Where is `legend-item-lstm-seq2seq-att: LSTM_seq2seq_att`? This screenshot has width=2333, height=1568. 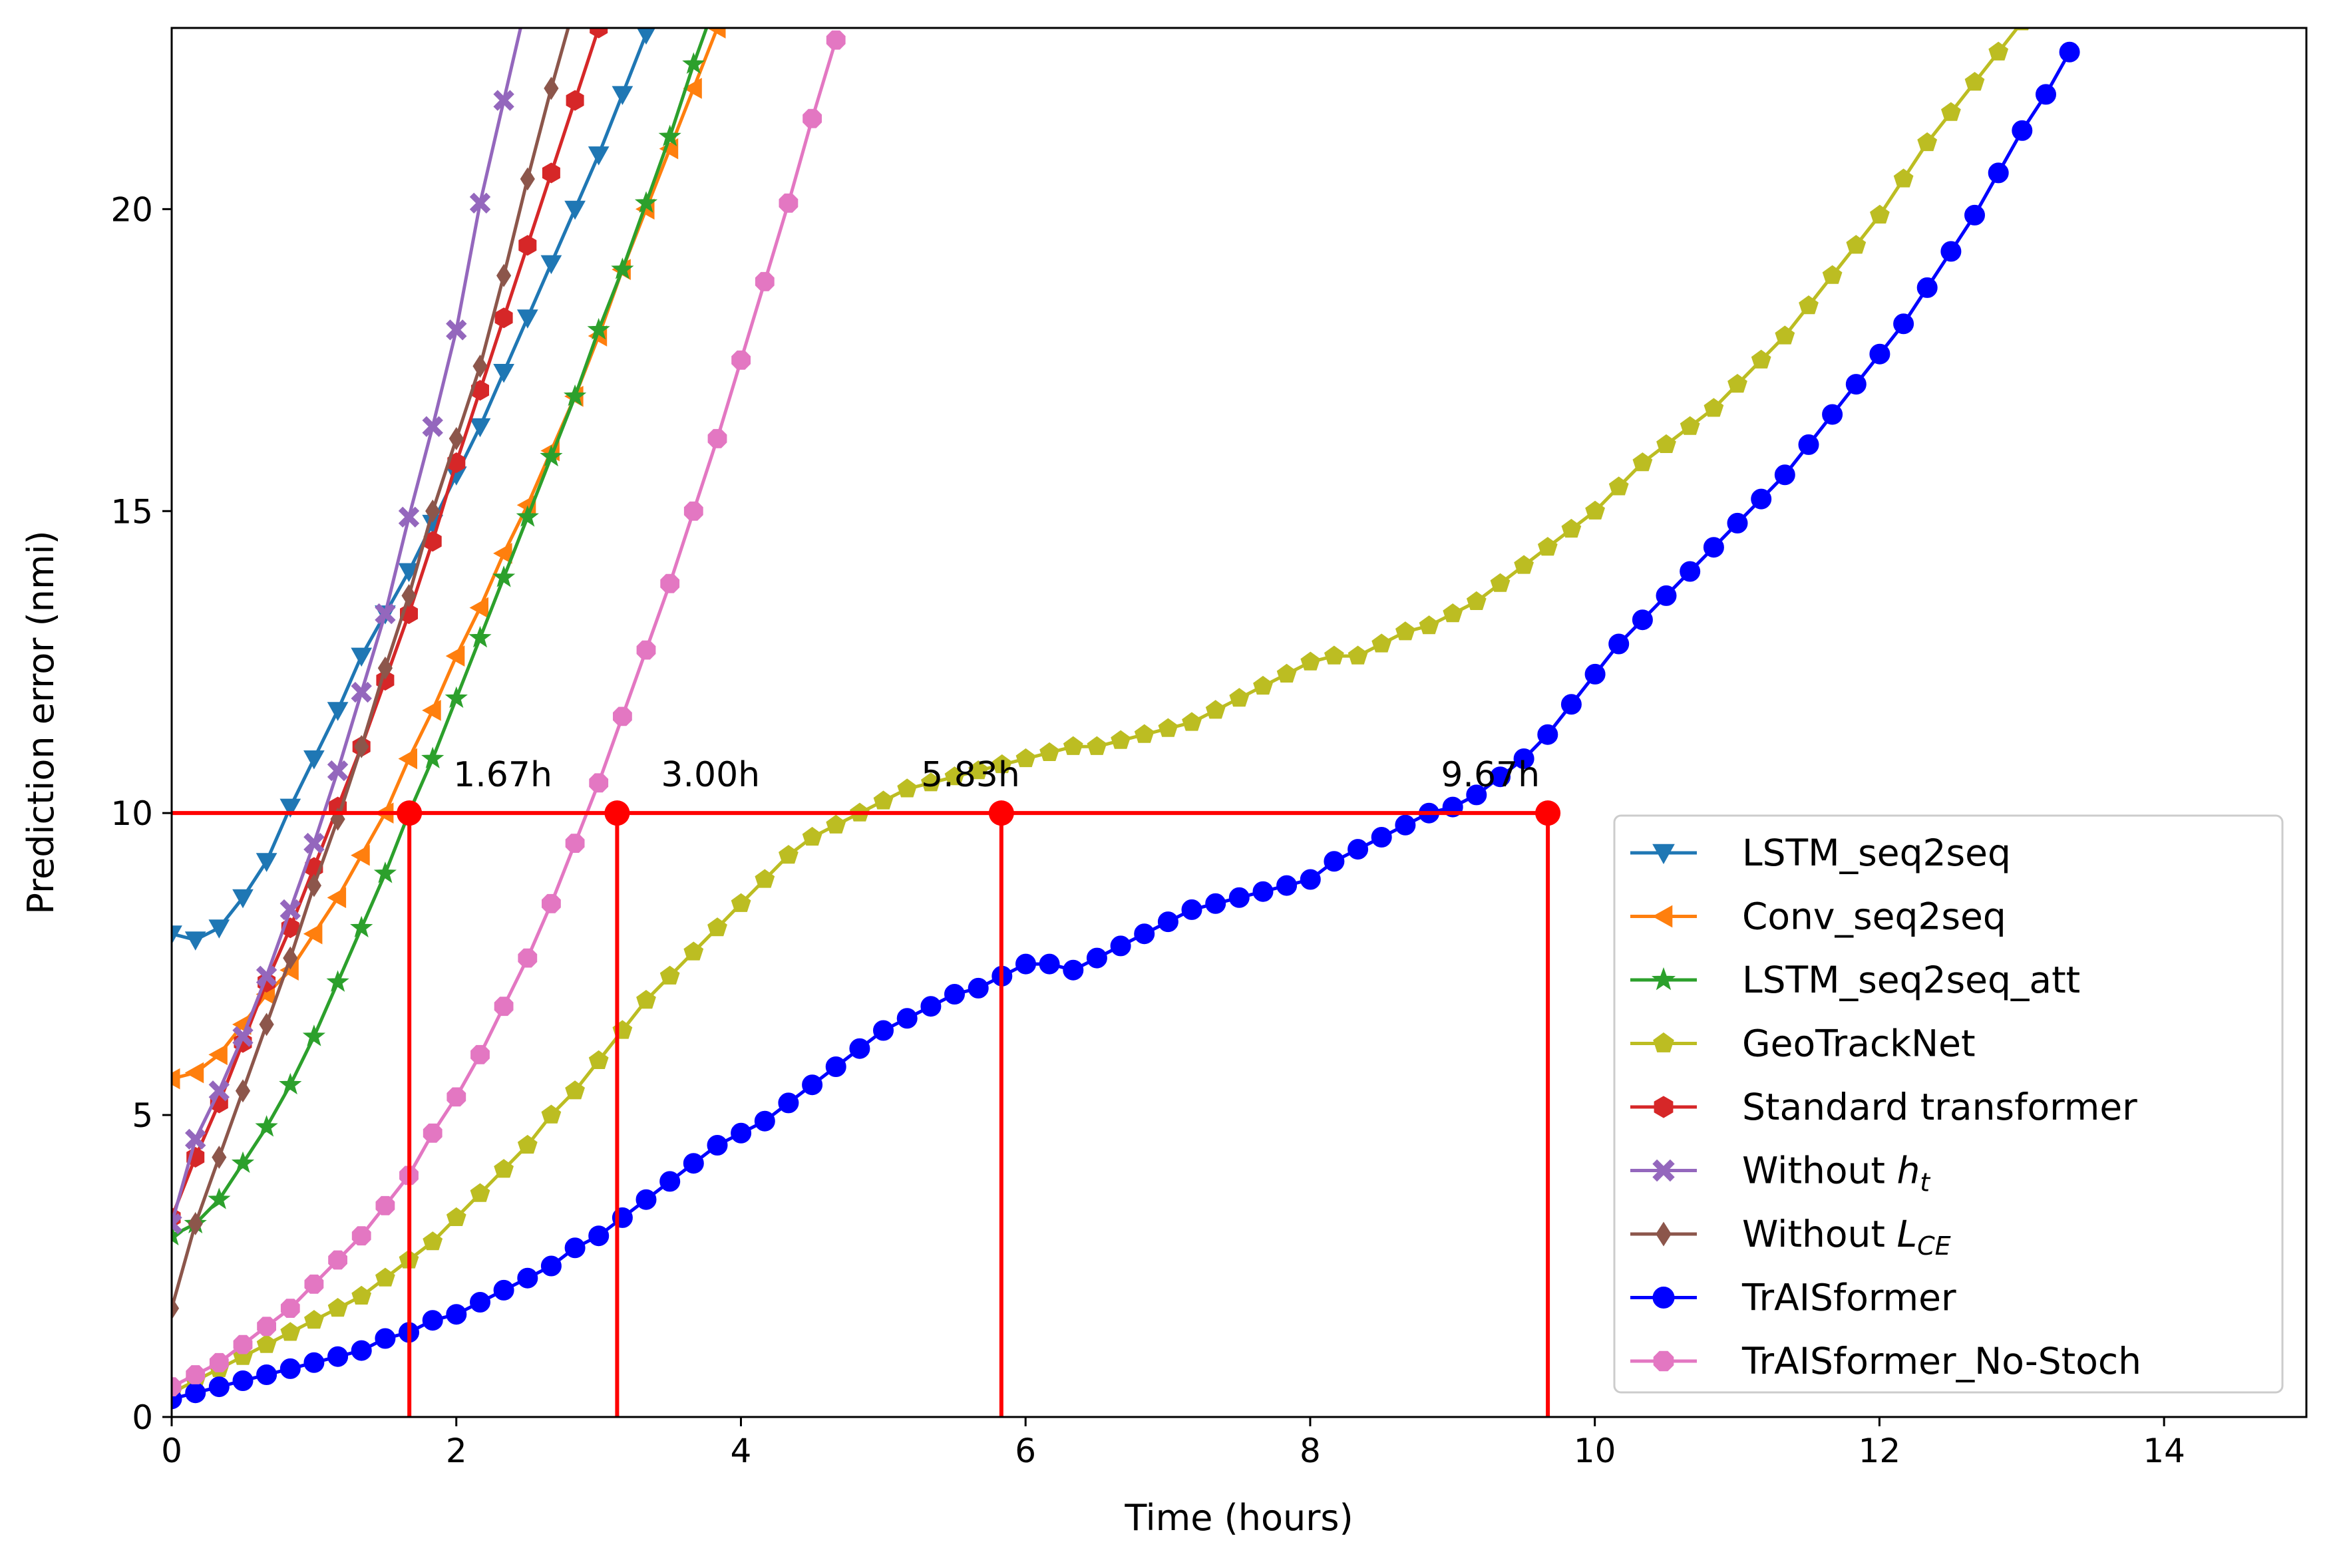 legend-item-lstm-seq2seq-att: LSTM_seq2seq_att is located at coordinates (1855, 980).